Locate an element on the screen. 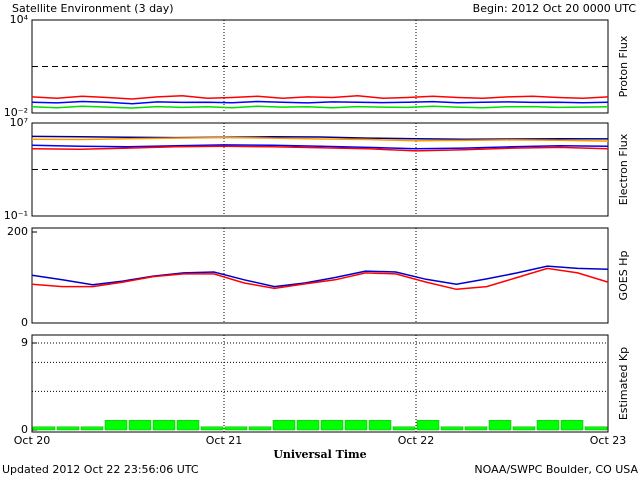 This screenshot has width=640, height=480. y-axis-title: Proton Flux is located at coordinates (623, 66).